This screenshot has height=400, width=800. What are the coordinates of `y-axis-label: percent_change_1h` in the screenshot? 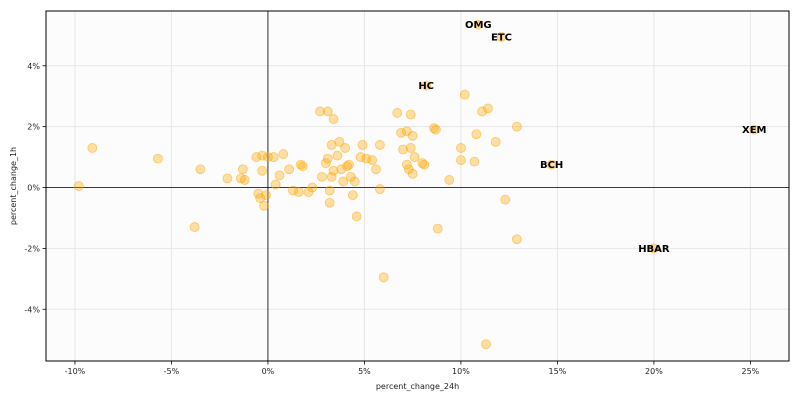 It's located at (13, 186).